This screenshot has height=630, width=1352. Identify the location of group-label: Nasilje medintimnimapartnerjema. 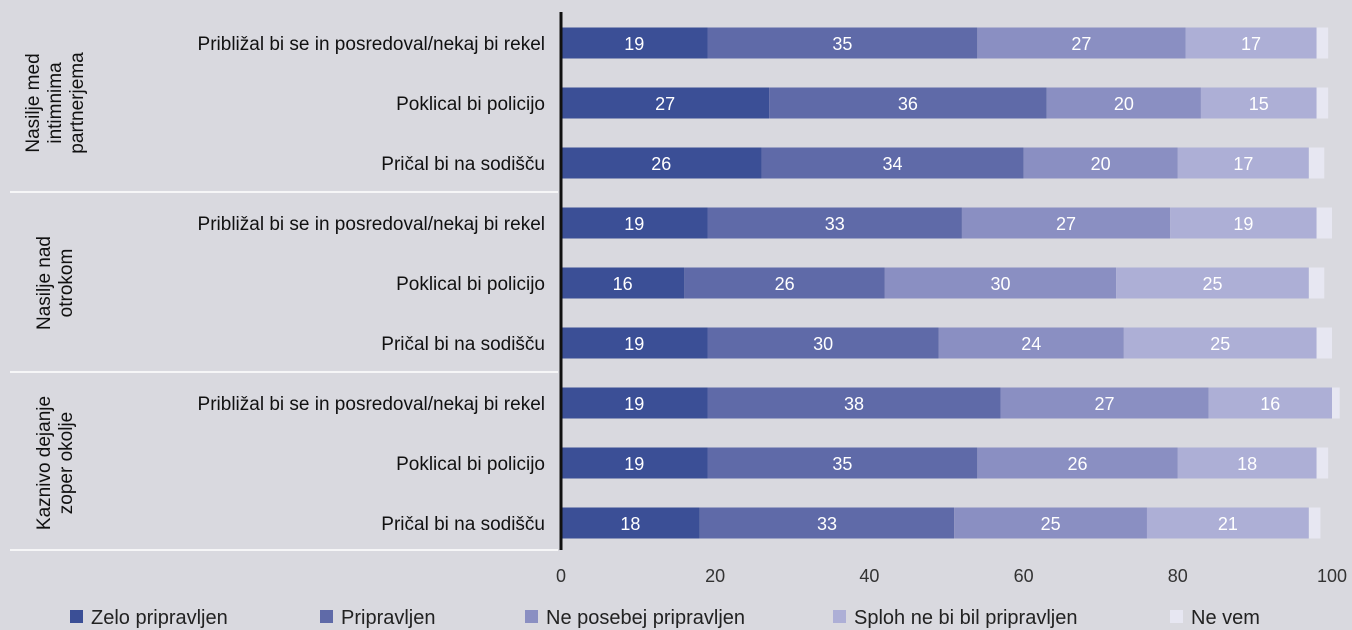
(55, 103).